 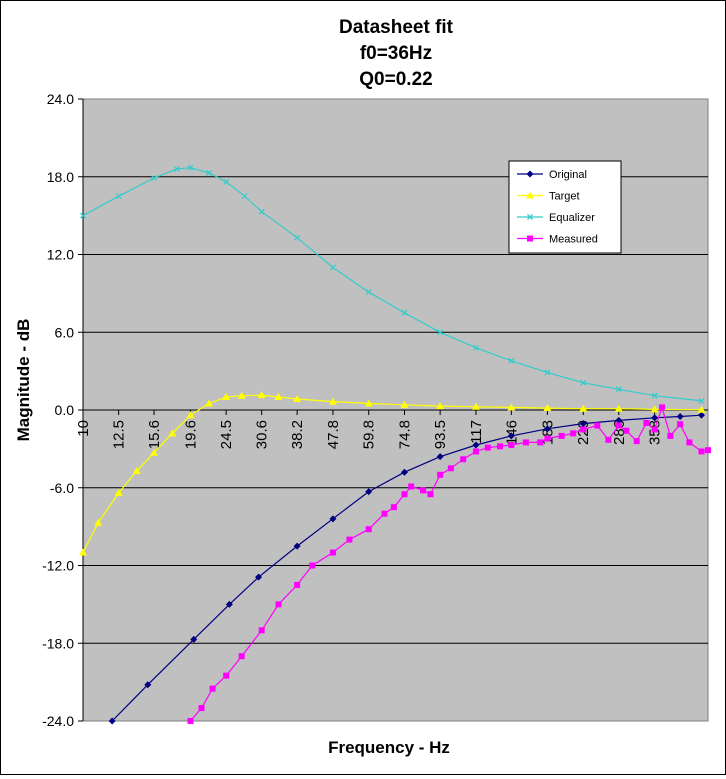 What do you see at coordinates (297, 434) in the screenshot?
I see `x-tick-label: 38.2` at bounding box center [297, 434].